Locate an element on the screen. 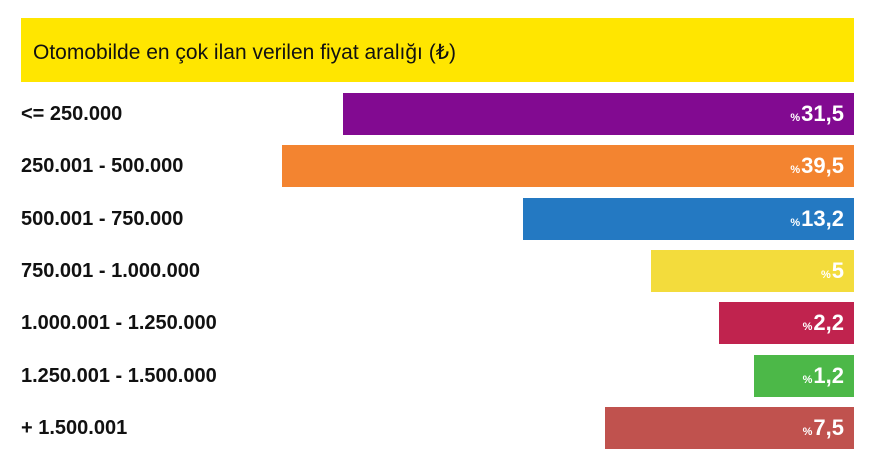 The image size is (875, 464). category-label: 1.000.001 - 1.250.000 is located at coordinates (119, 323).